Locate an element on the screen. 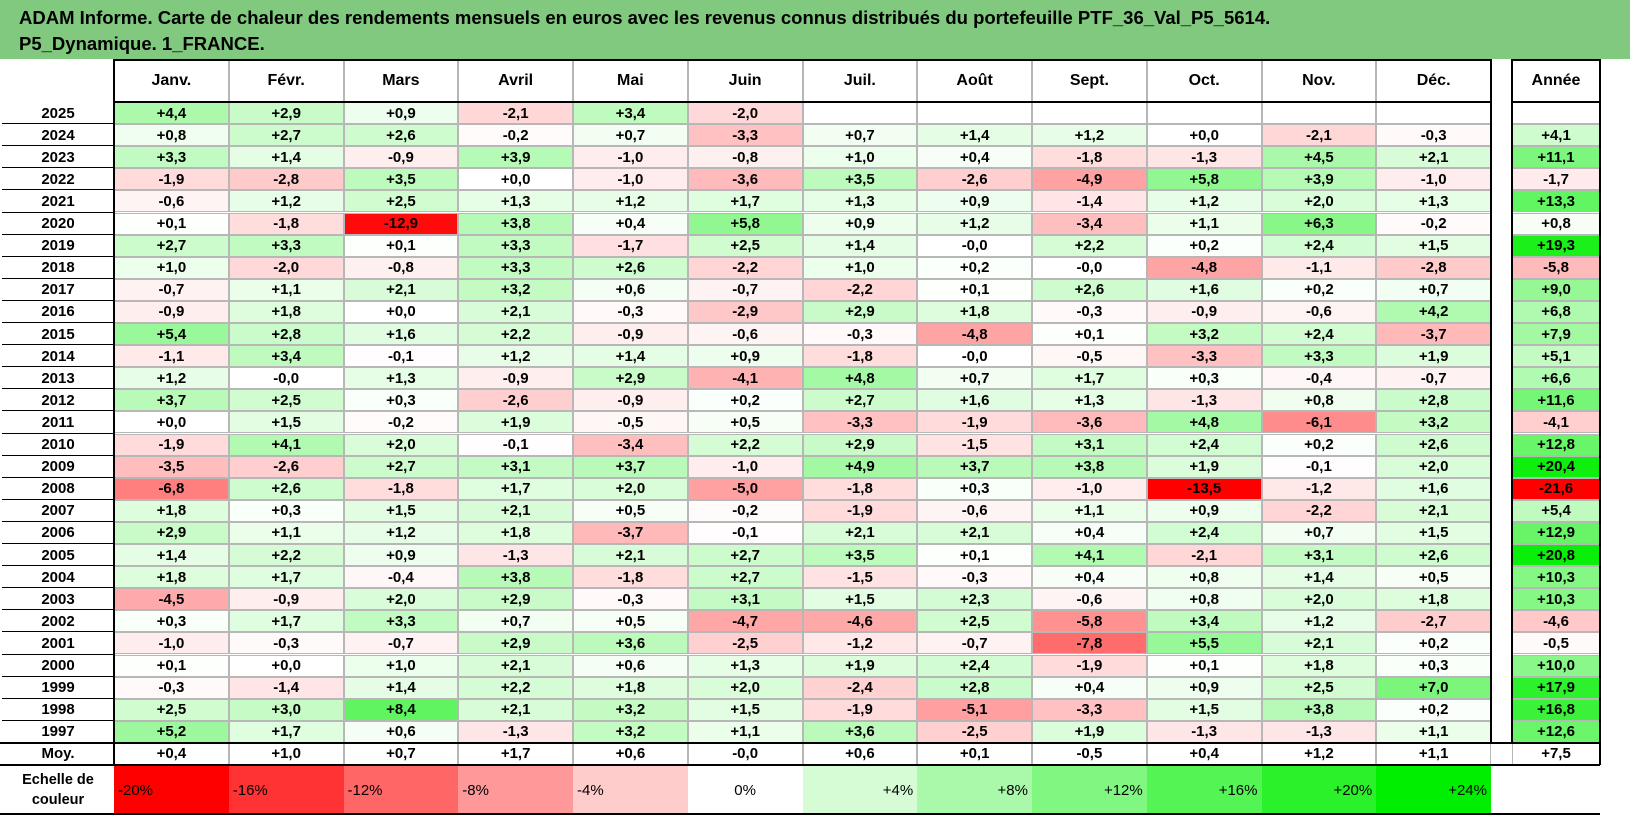 Image resolution: width=1630 pixels, height=815 pixels. row-year-label: 2024 is located at coordinates (58, 135).